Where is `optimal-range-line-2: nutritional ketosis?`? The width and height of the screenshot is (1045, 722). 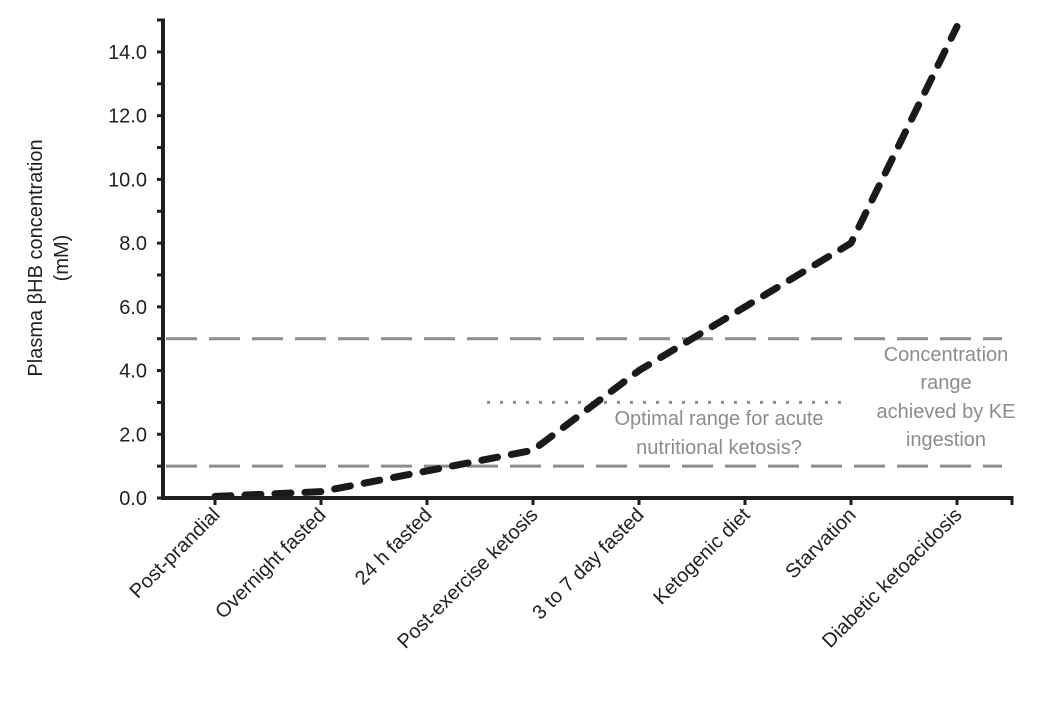
optimal-range-line-2: nutritional ketosis? is located at coordinates (719, 448).